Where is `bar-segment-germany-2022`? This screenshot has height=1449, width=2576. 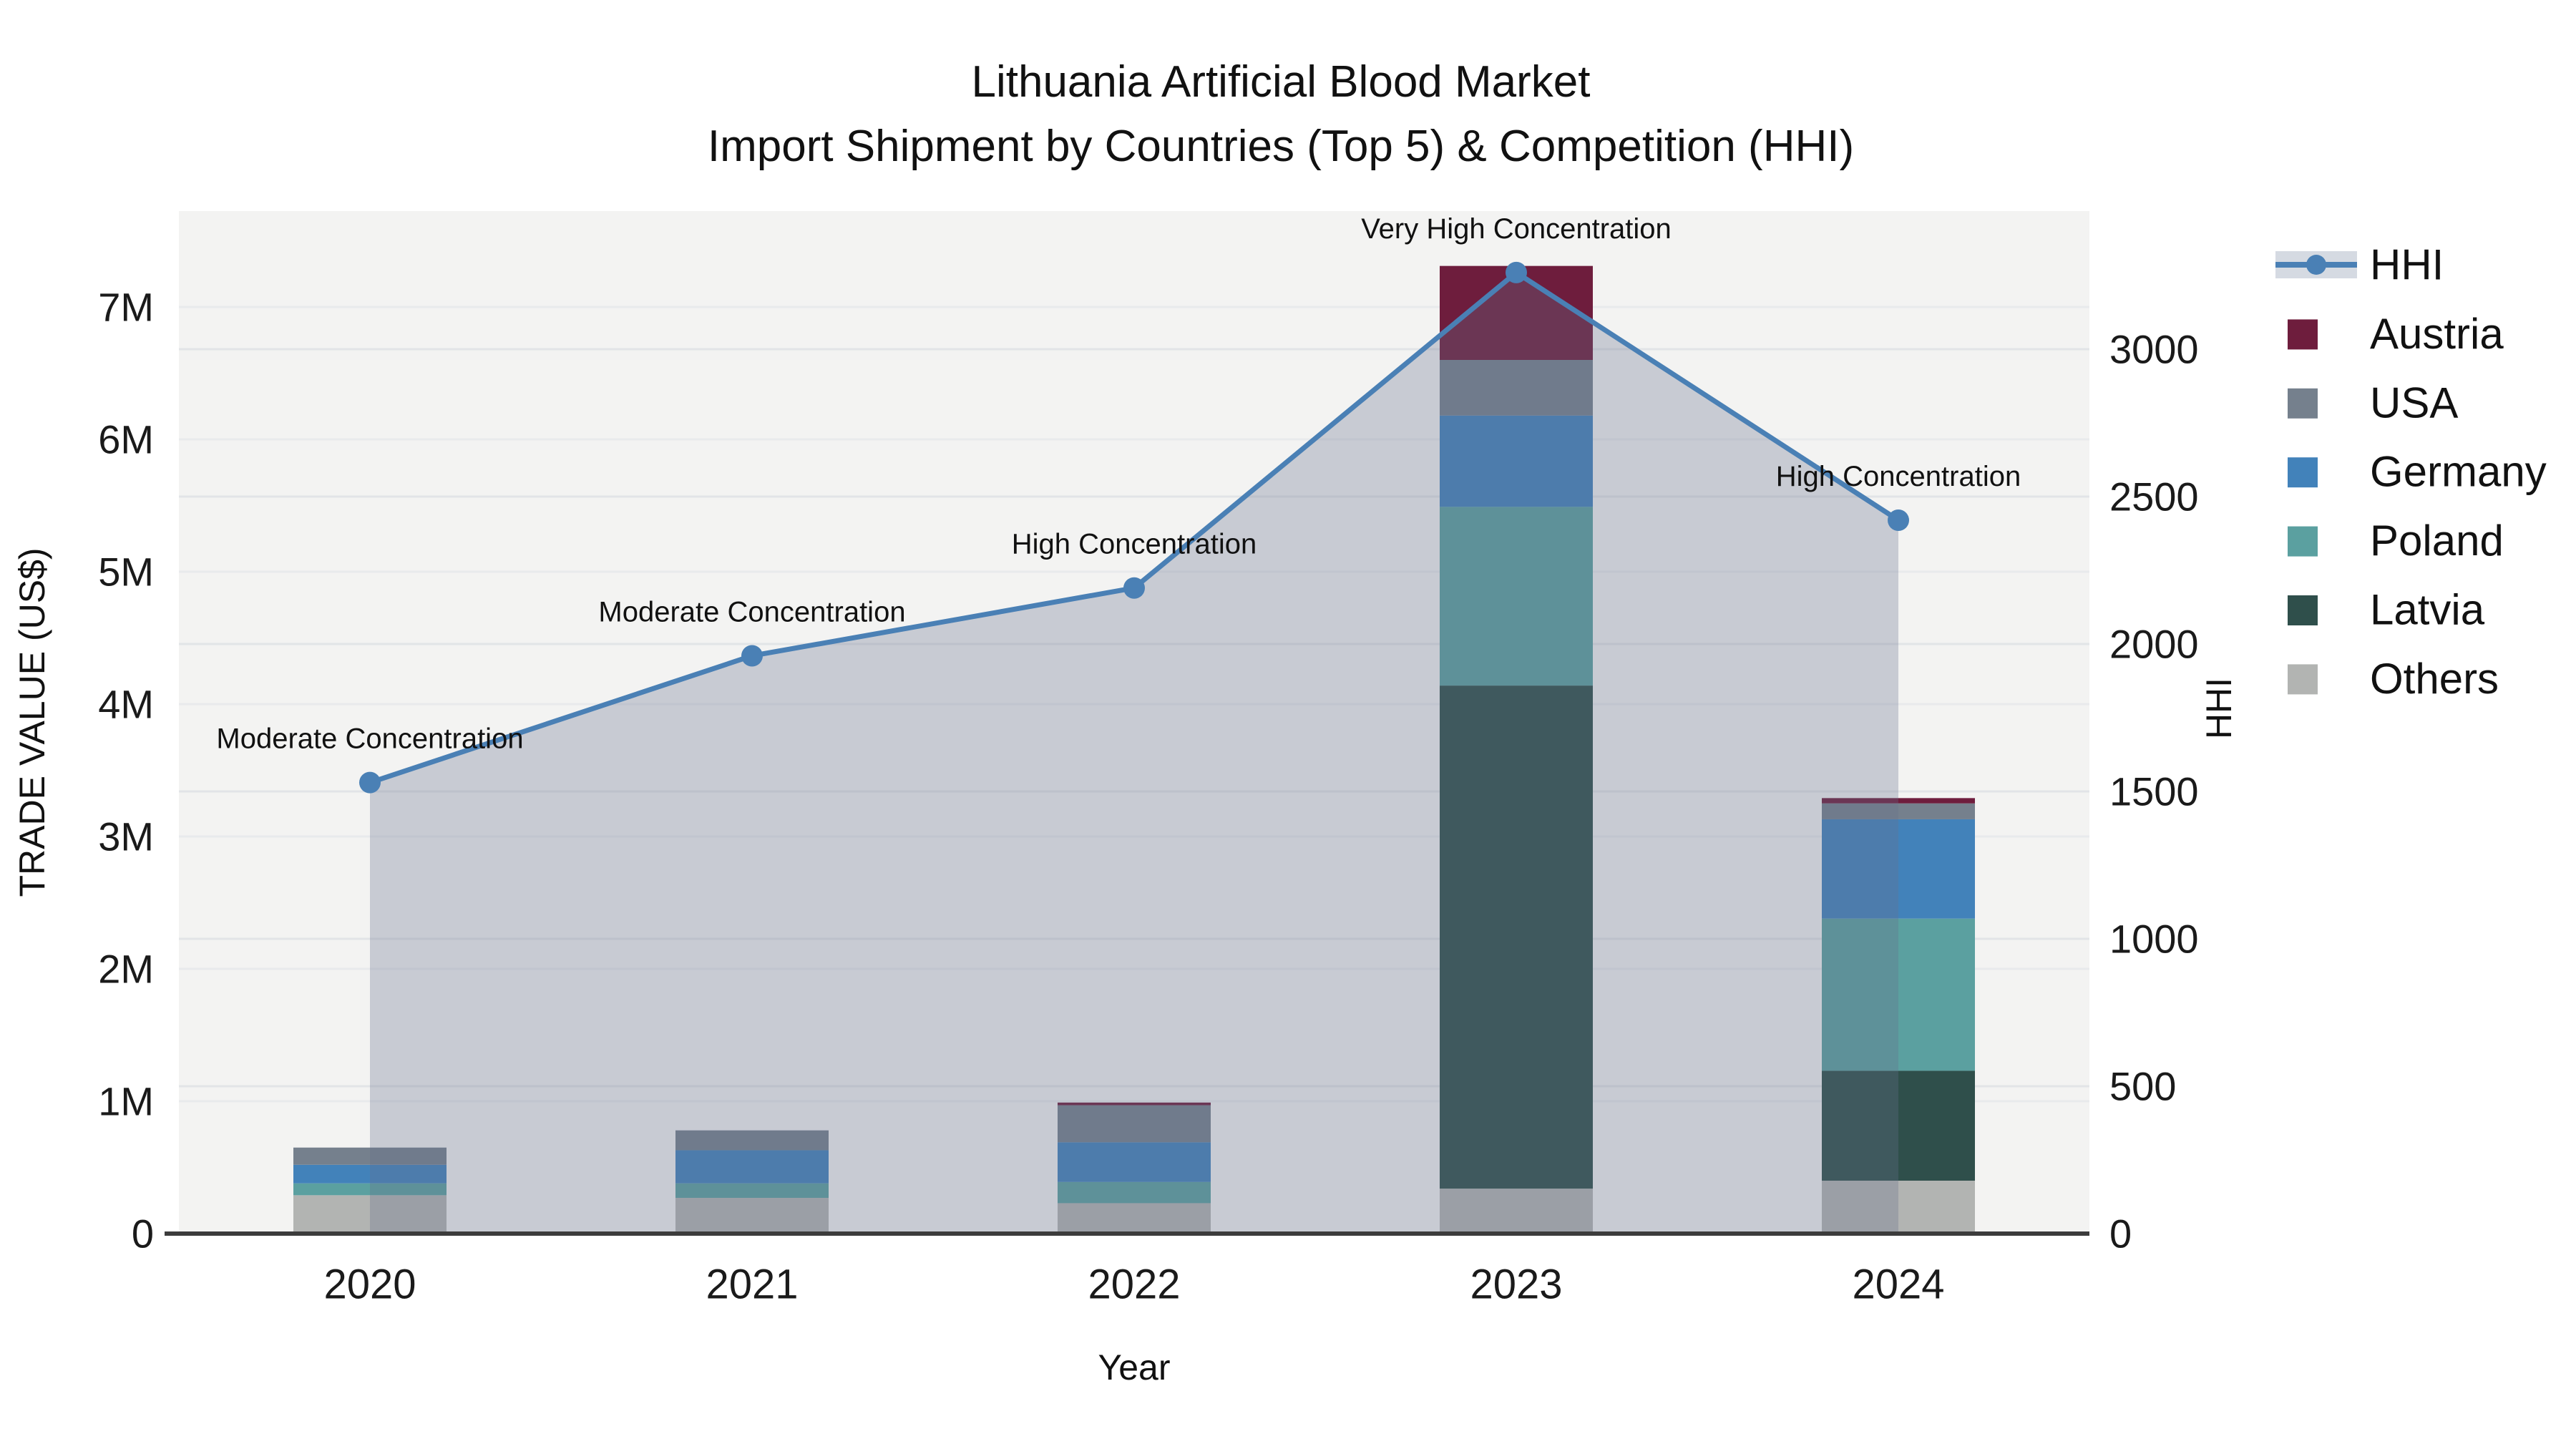
bar-segment-germany-2022 is located at coordinates (1134, 1162).